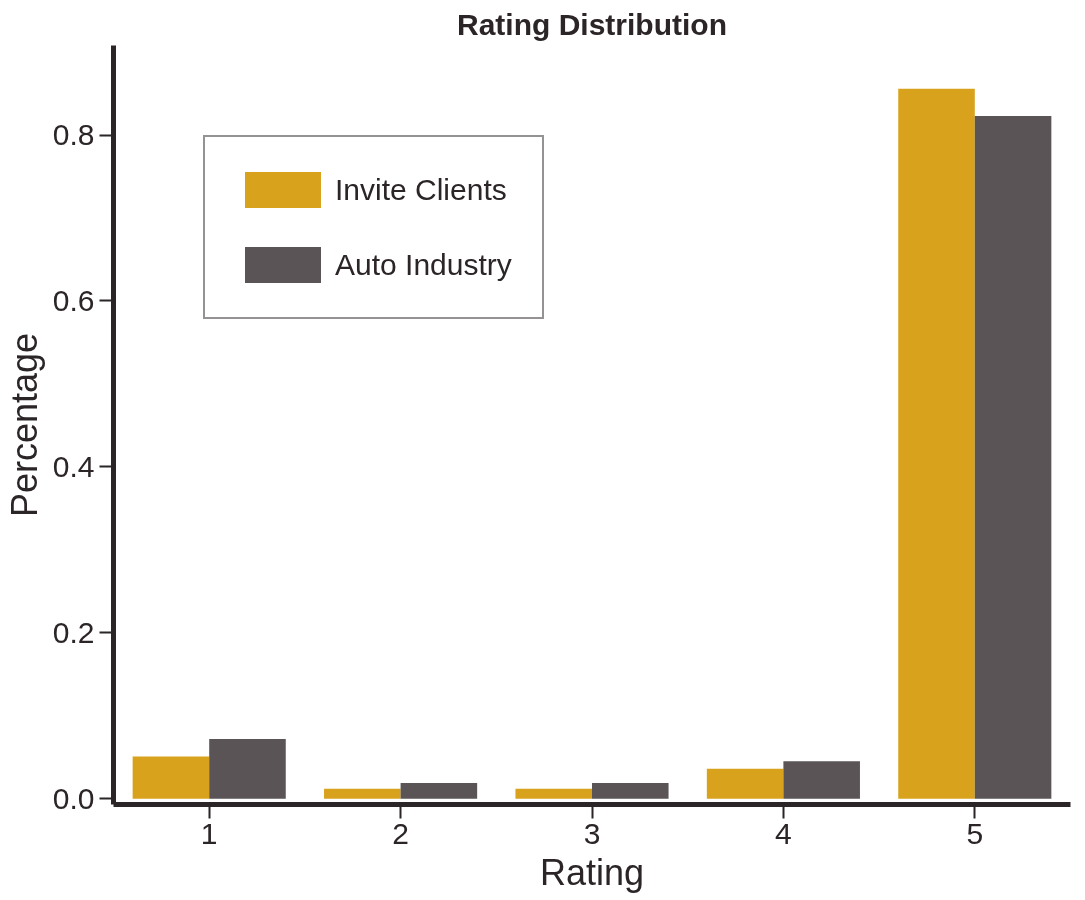 The height and width of the screenshot is (900, 1085). Describe the element at coordinates (73, 632) in the screenshot. I see `y-tick-label: 0.2` at that location.